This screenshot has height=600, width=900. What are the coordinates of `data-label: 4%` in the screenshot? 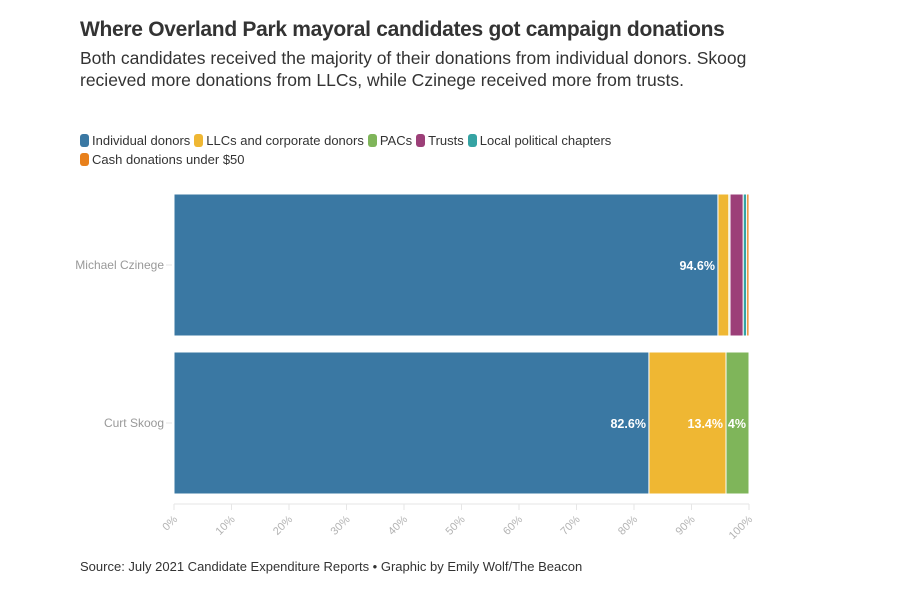 It's located at (737, 424).